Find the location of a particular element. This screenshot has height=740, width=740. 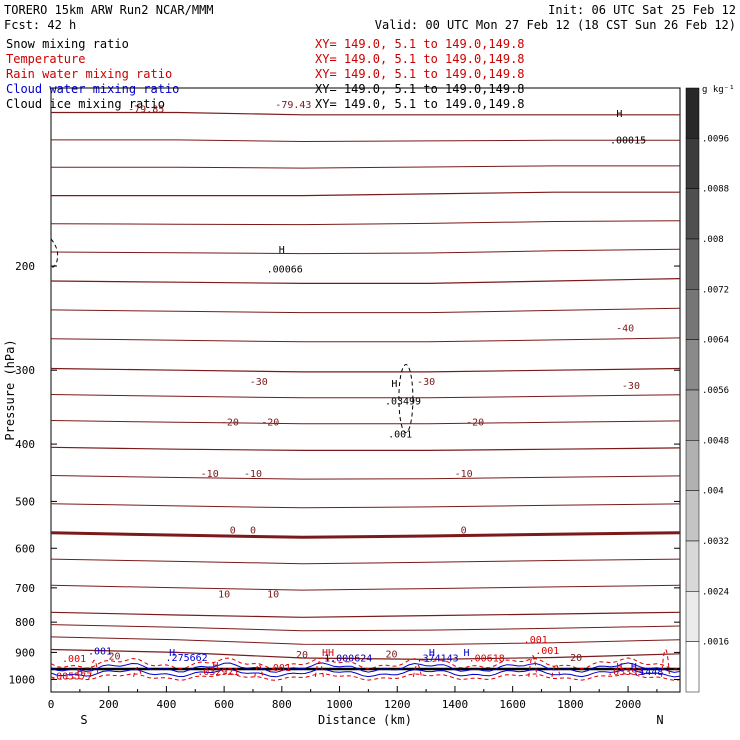

y-tick-label: 800 is located at coordinates (25, 622).